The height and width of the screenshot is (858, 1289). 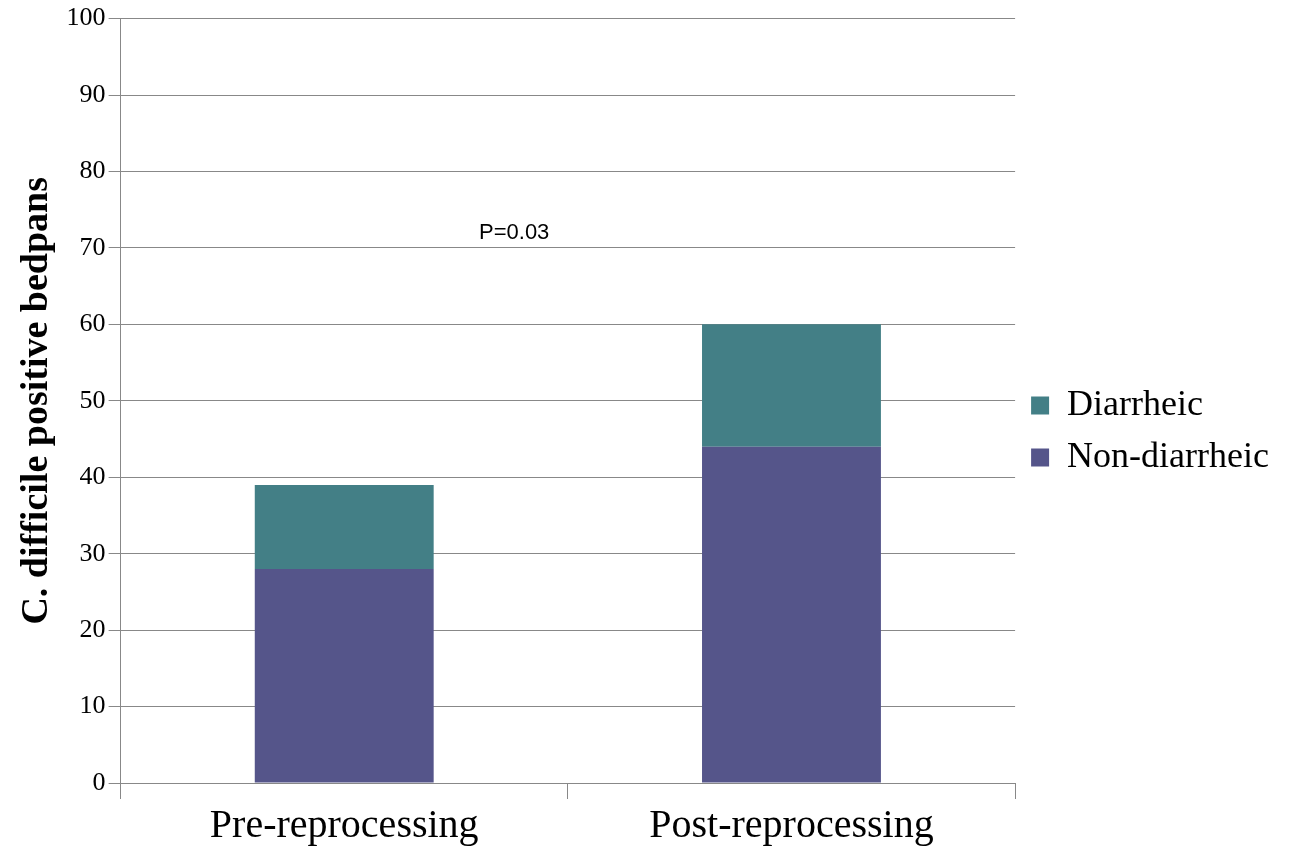 What do you see at coordinates (33, 401) in the screenshot?
I see `y-axis-title: C. difficile positive bedpans` at bounding box center [33, 401].